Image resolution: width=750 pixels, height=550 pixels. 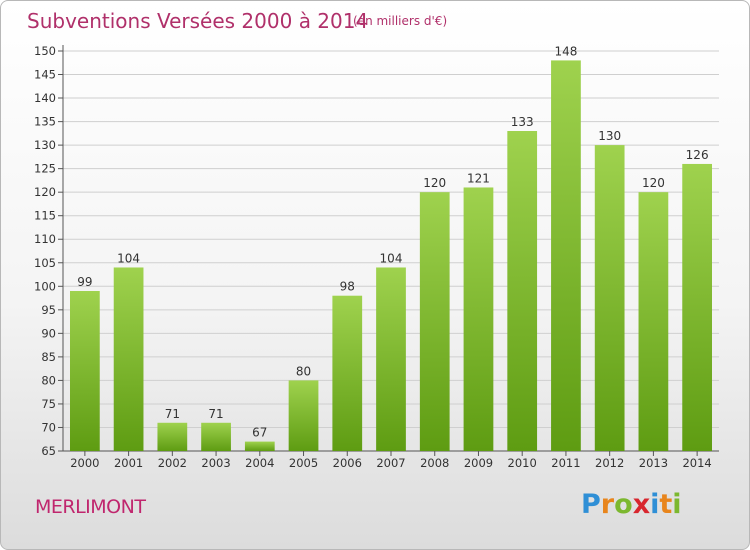 I want to click on data-label-2009: 121, so click(x=478, y=178).